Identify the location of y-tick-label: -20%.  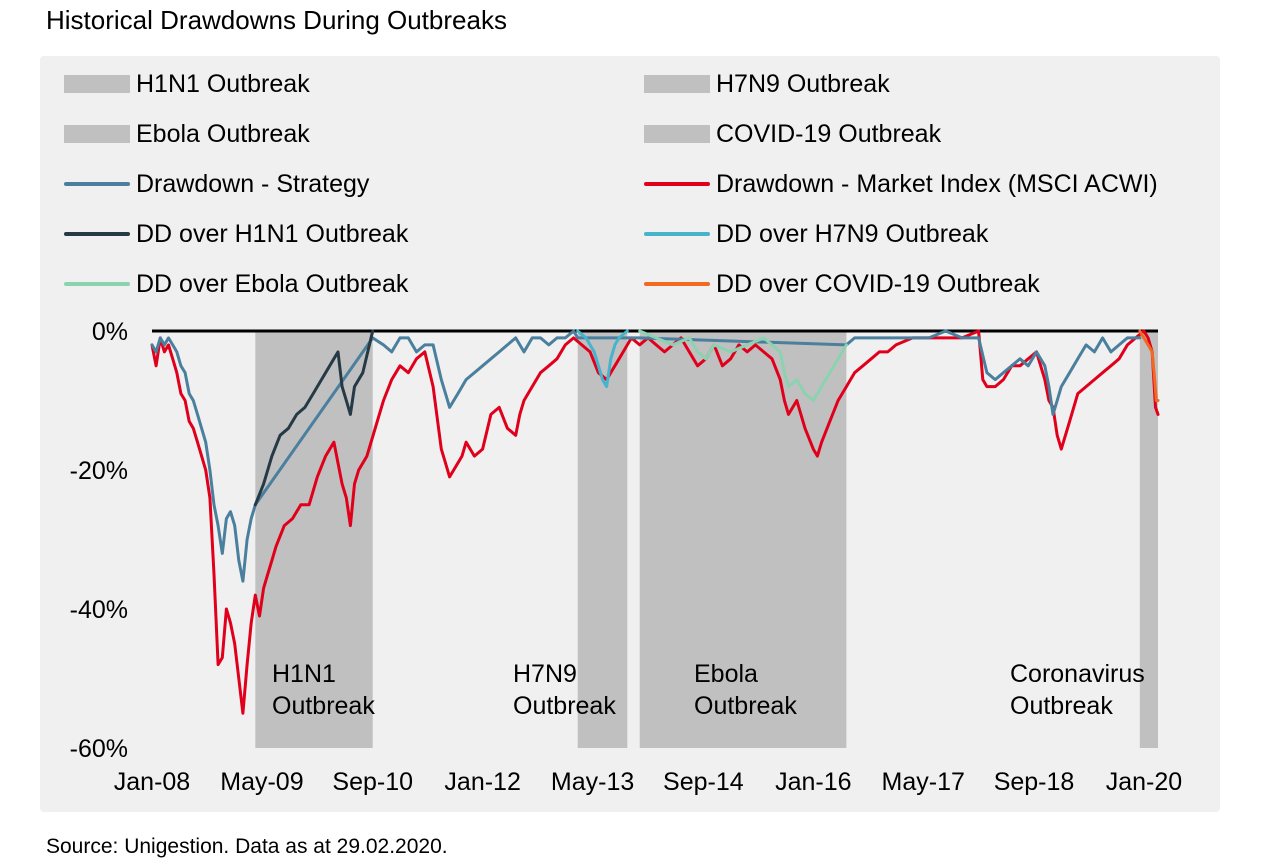
(99, 471).